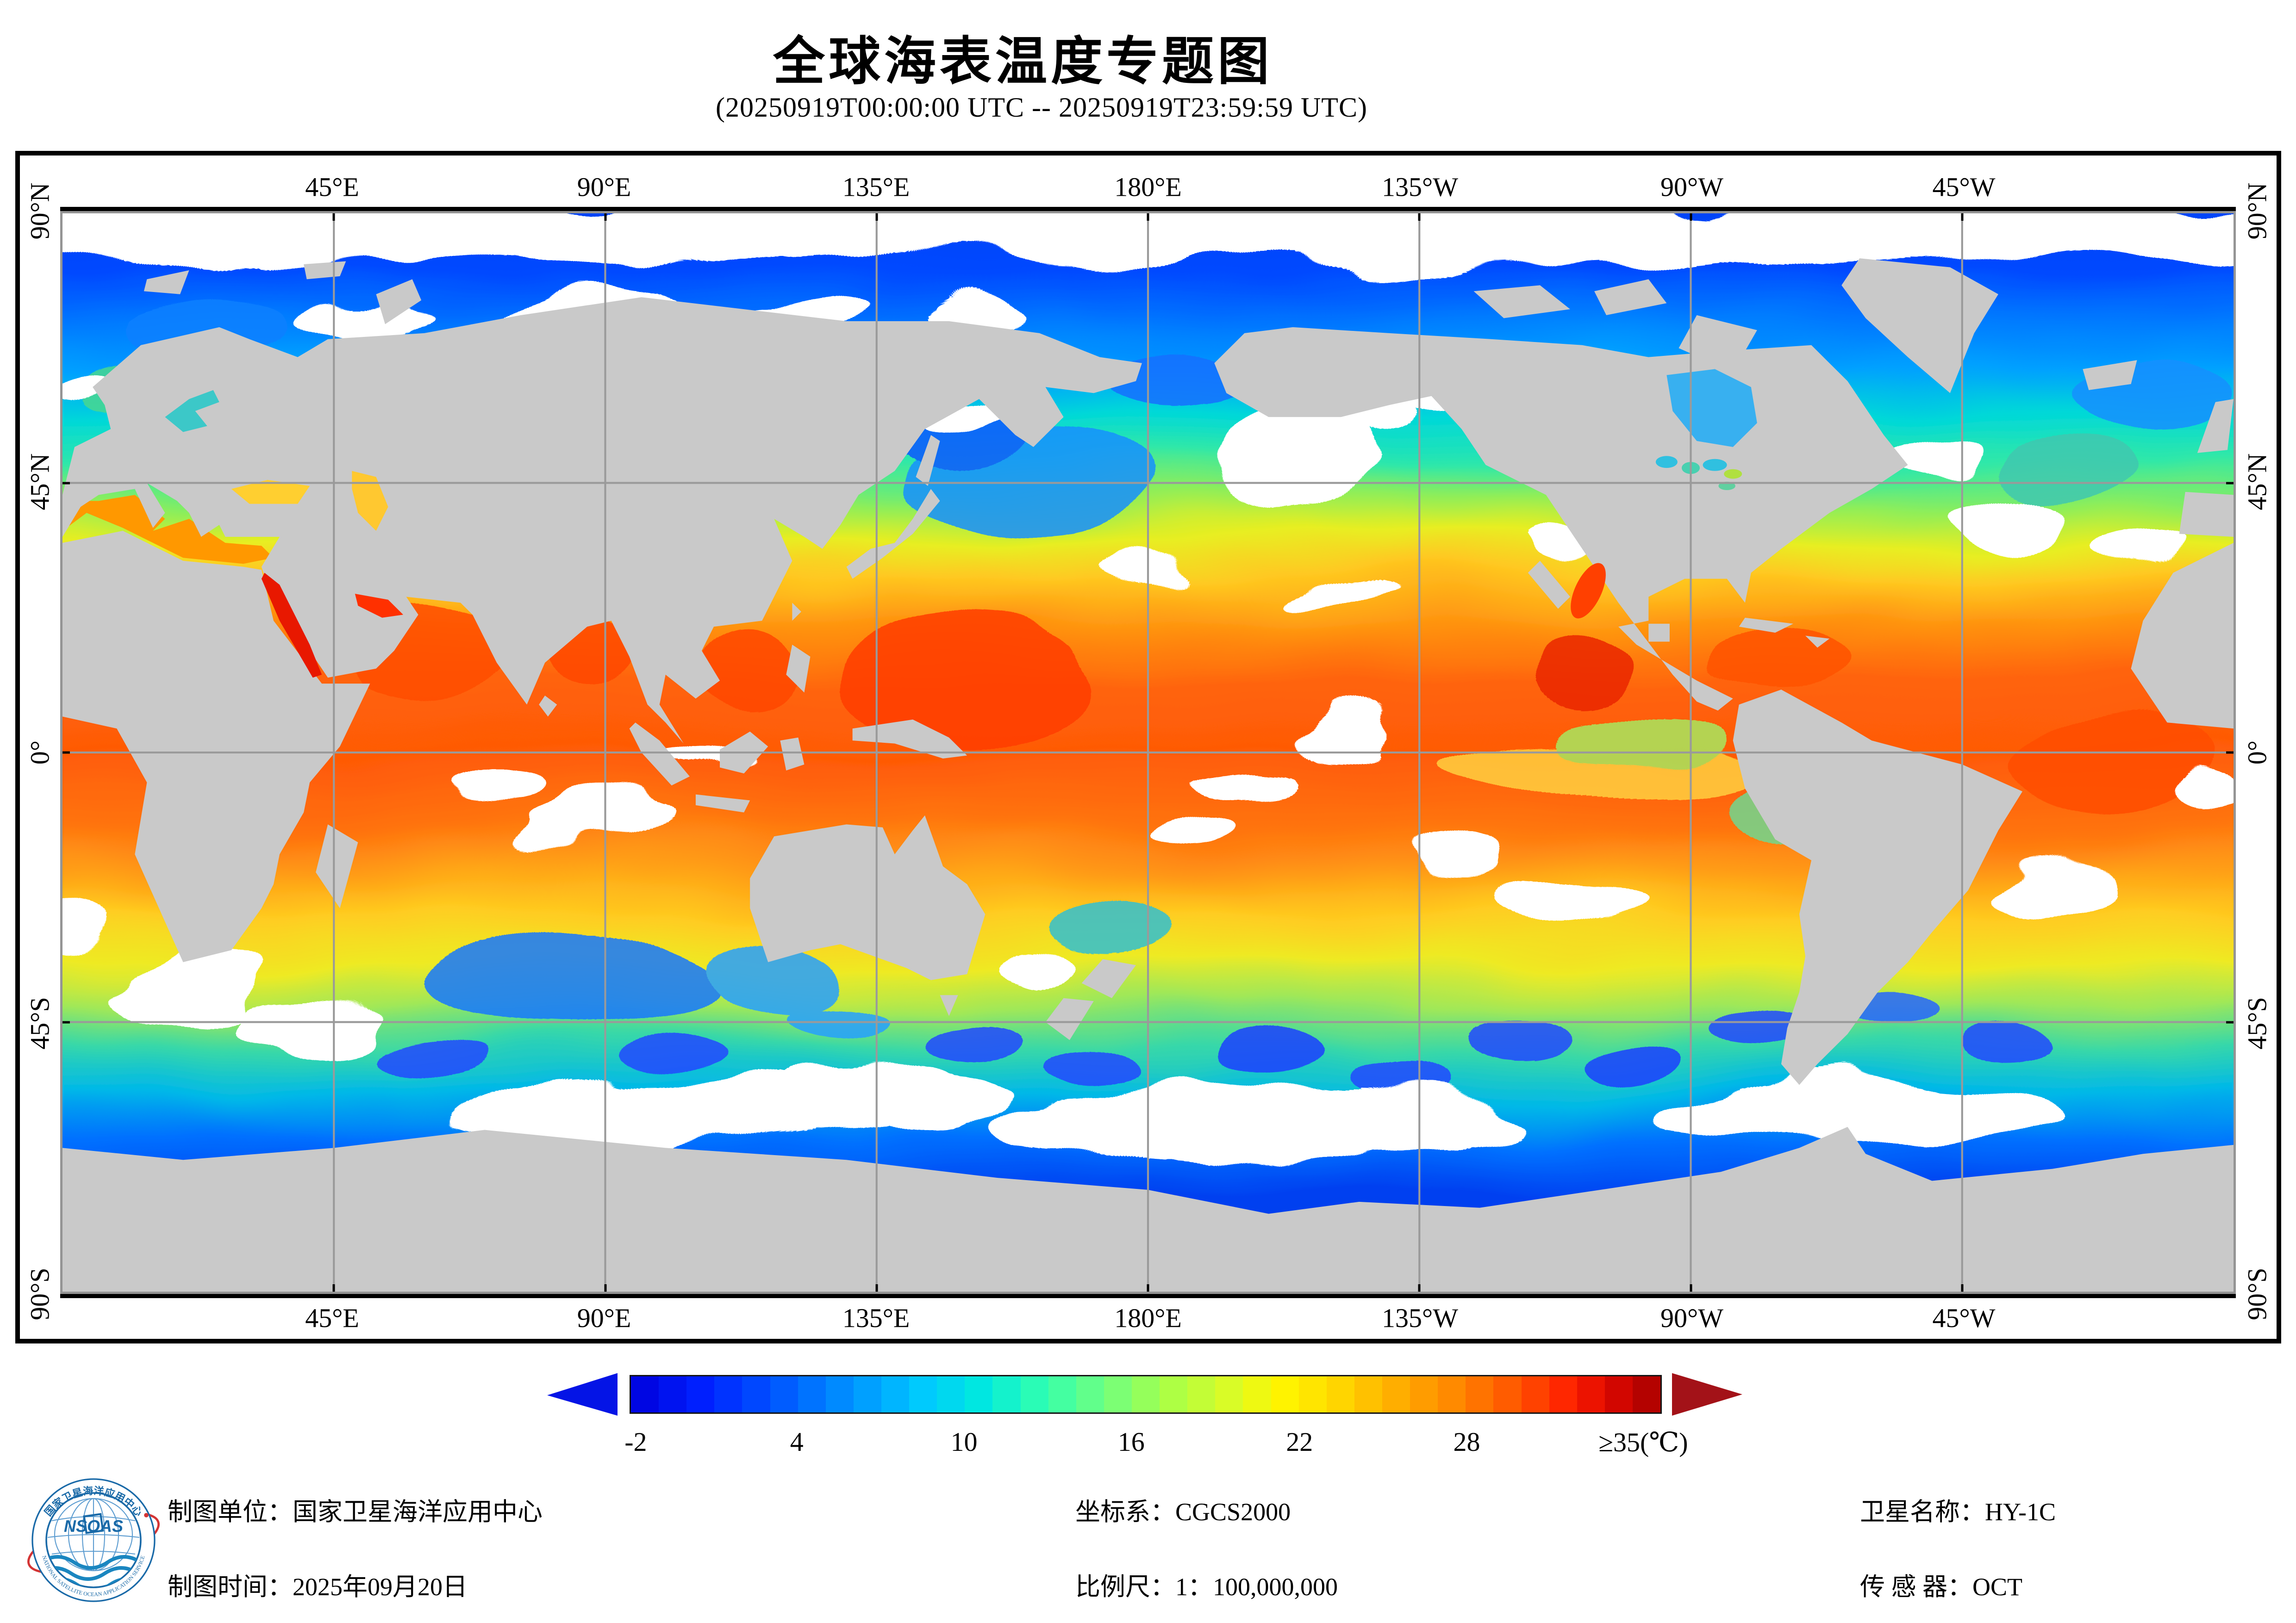 The width and height of the screenshot is (2296, 1623). I want to click on lat-tick-label: 45°N, so click(2257, 481).